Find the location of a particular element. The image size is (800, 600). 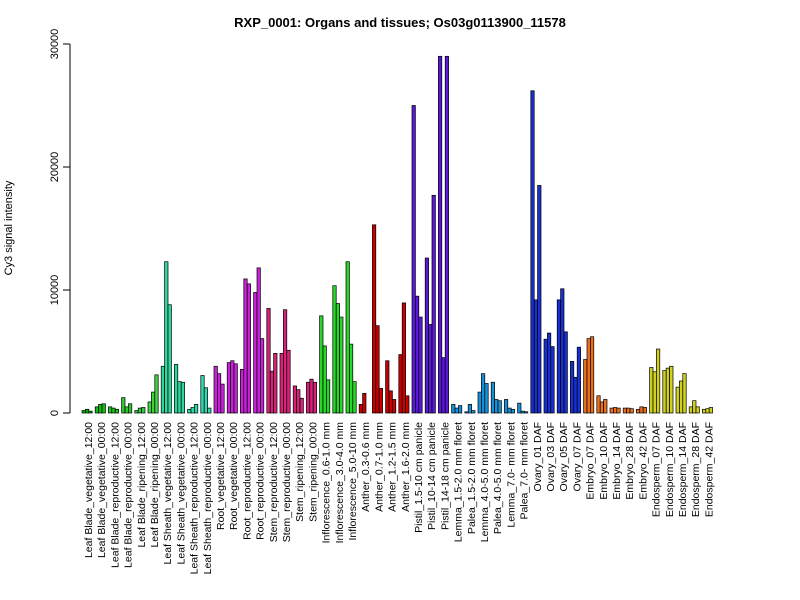

x-tick-label: Endosperm_14 DAF is located at coordinates (683, 469).